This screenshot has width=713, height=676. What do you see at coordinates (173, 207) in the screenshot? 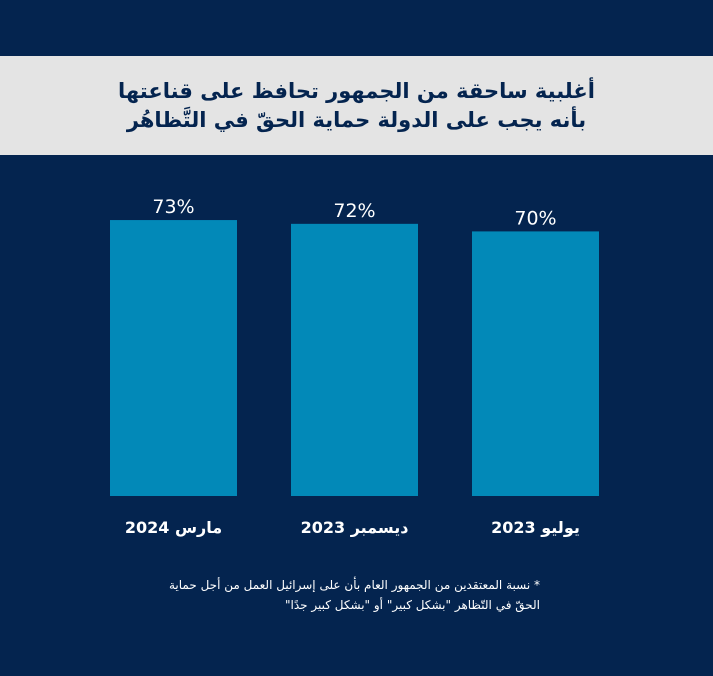
I see `bar-value-label-1: 73%` at bounding box center [173, 207].